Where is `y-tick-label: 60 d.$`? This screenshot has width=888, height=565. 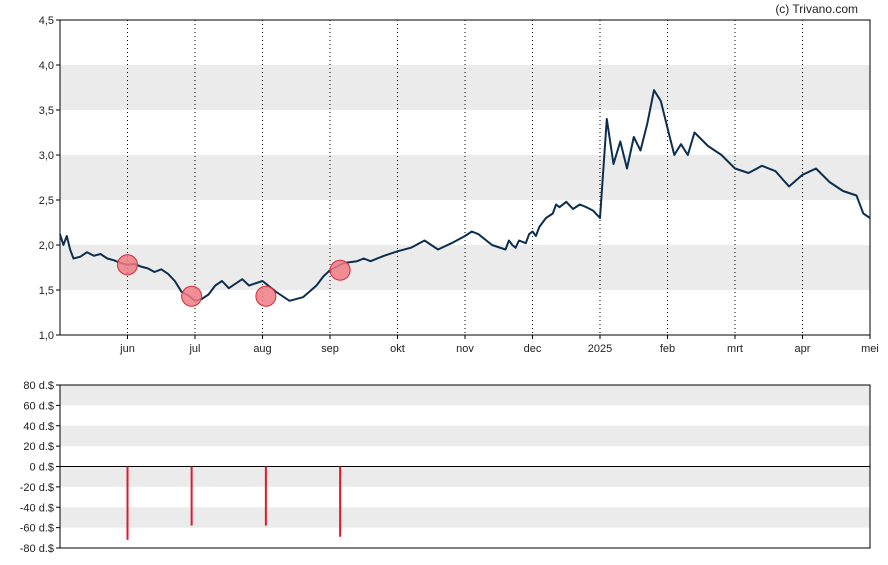
y-tick-label: 60 d.$ is located at coordinates (38, 406).